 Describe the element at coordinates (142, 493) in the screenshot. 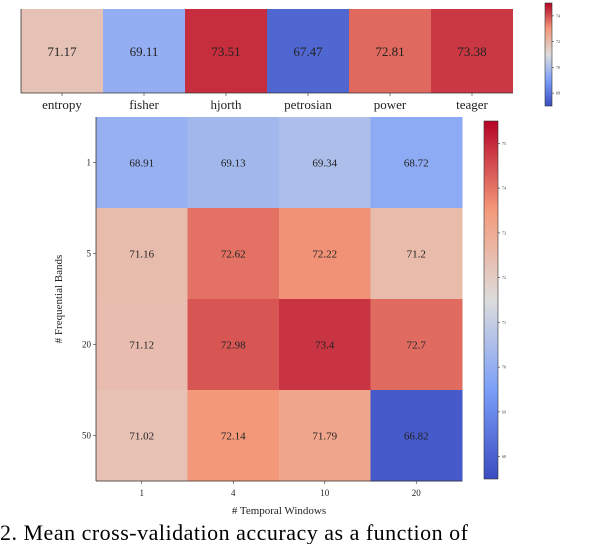

I see `x-tick-label: 1` at that location.